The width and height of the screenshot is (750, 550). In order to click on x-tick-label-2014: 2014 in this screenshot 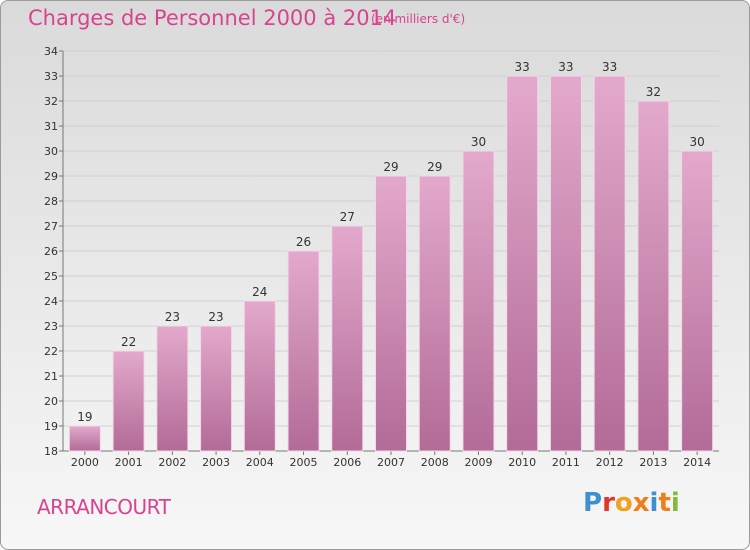, I will do `click(697, 462)`.